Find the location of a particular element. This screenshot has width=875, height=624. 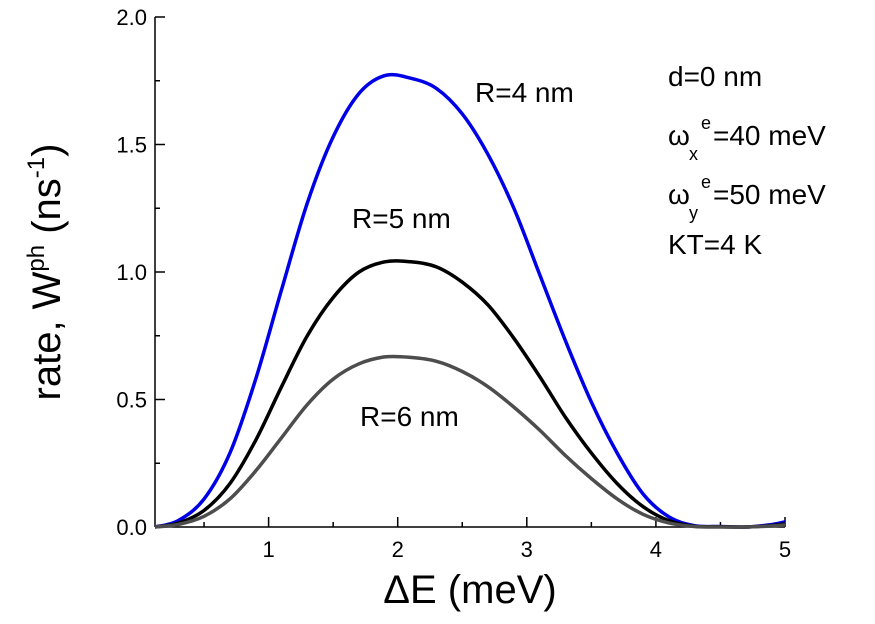

param-kt: KT=4 K is located at coordinates (715, 244).